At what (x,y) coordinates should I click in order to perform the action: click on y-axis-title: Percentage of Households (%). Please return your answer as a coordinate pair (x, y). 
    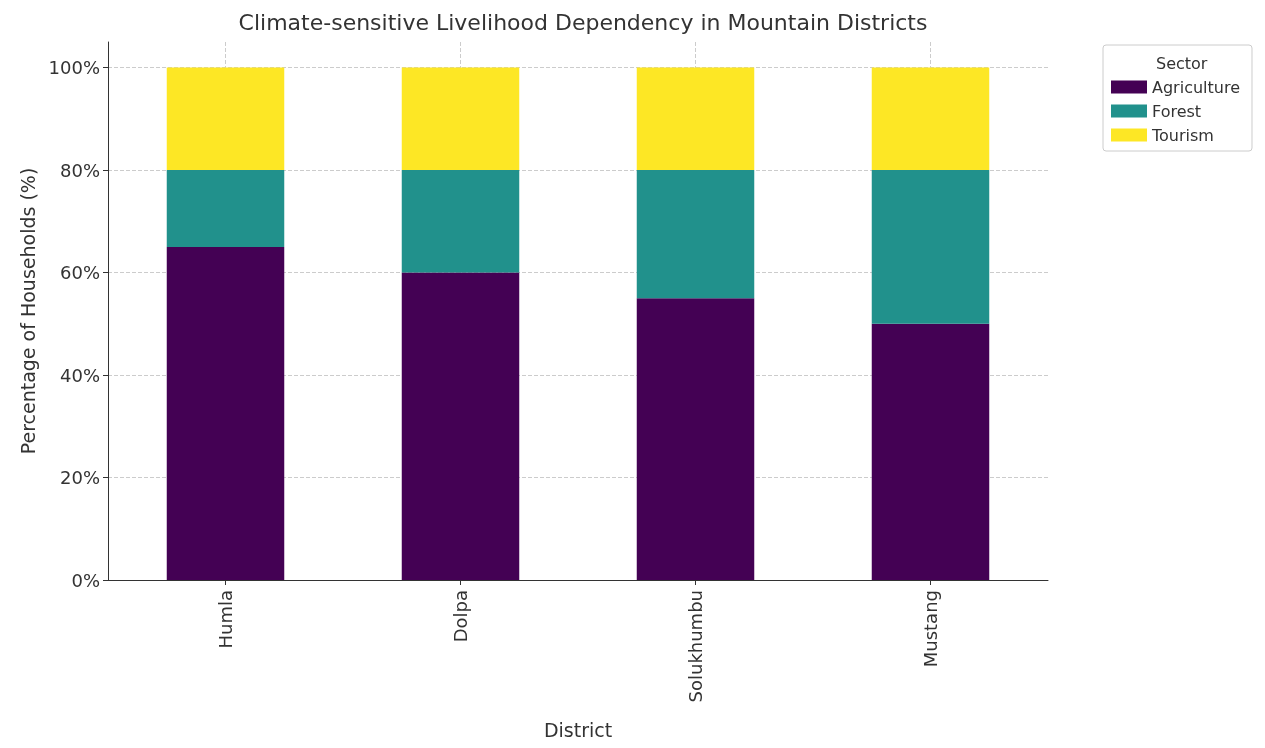
    Looking at the image, I should click on (28, 311).